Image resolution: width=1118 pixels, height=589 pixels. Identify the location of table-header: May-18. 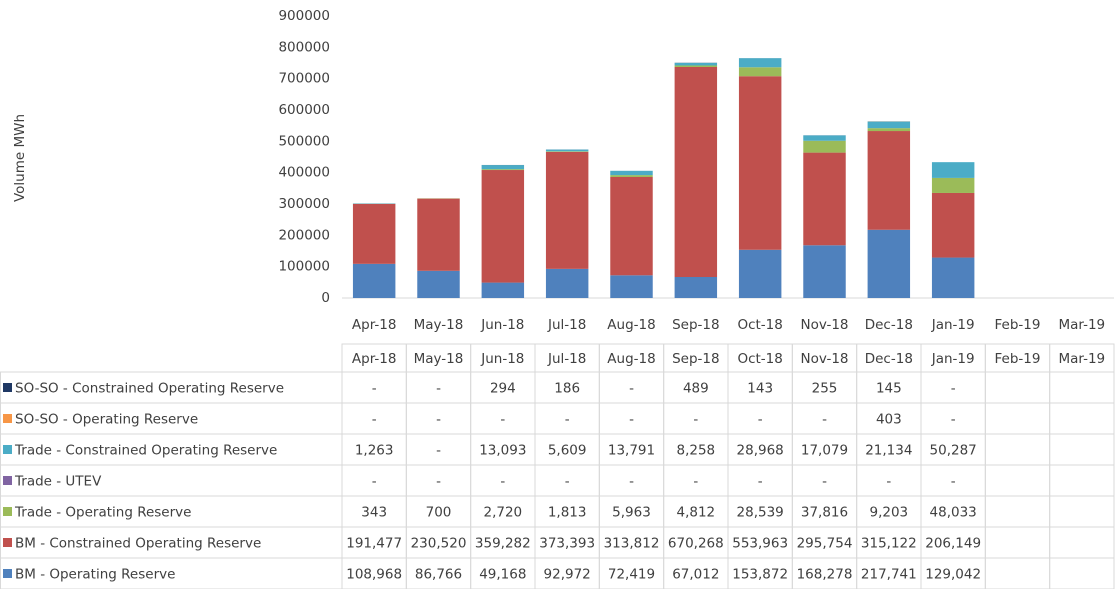
(439, 359).